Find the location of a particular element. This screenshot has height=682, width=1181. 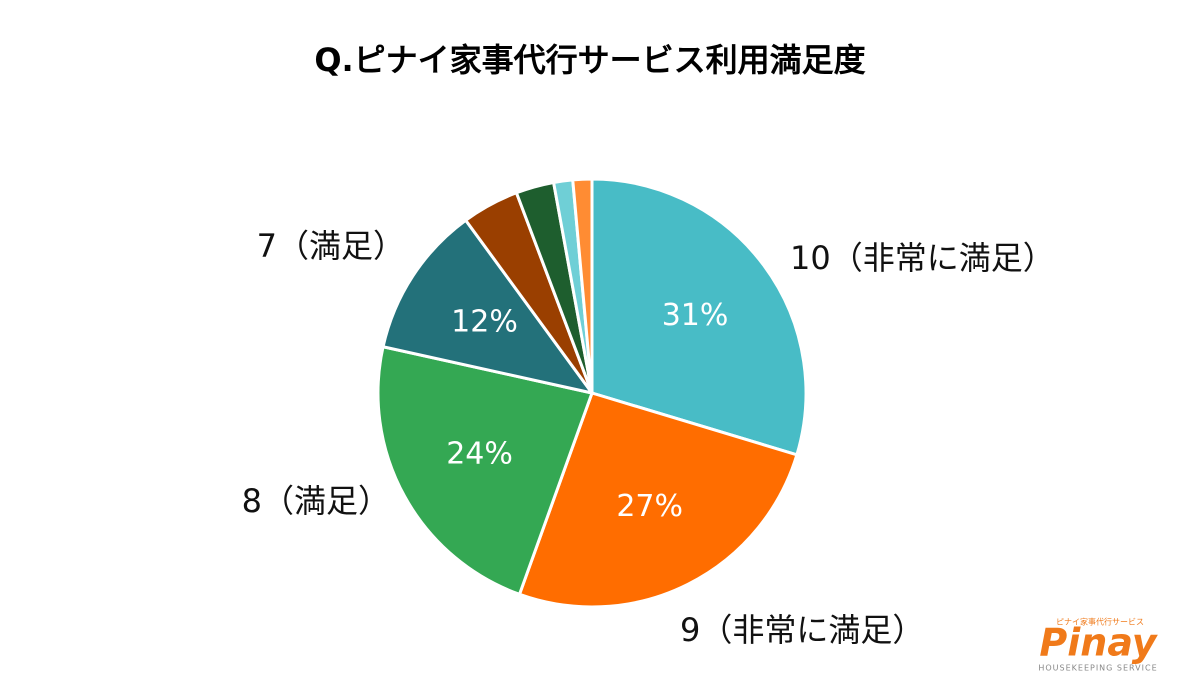

value-label: 12% is located at coordinates (484, 321).